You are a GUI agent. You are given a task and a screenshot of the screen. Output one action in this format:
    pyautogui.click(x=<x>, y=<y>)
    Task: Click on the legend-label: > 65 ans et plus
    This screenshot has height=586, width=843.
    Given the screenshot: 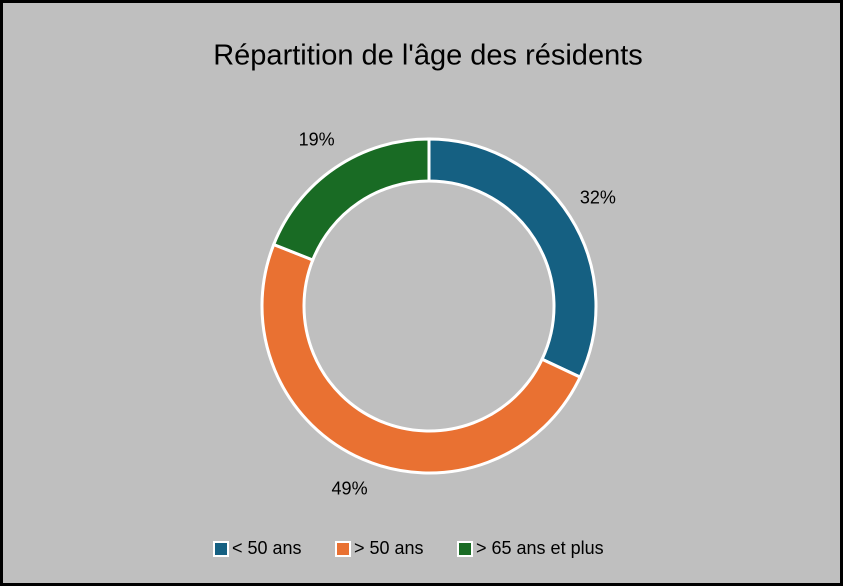 What is the action you would take?
    pyautogui.click(x=540, y=548)
    